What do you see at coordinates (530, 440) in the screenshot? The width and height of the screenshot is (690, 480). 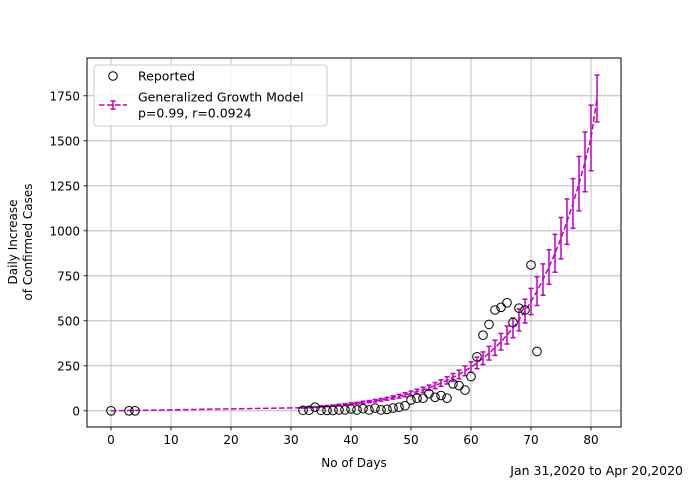 I see `x-tick-label: 70` at bounding box center [530, 440].